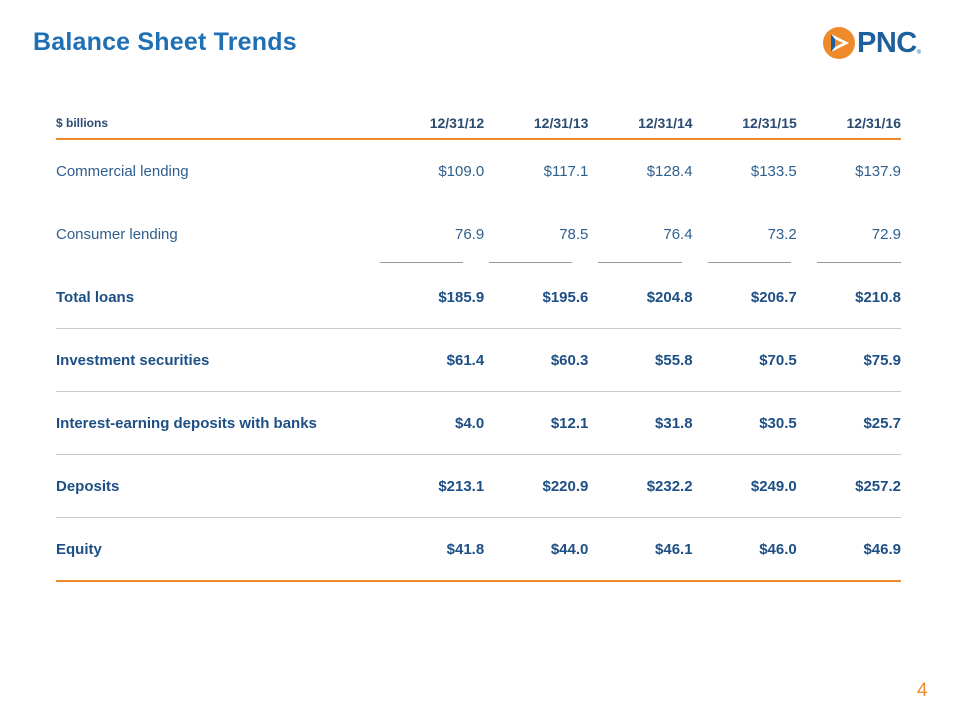 The height and width of the screenshot is (720, 960). What do you see at coordinates (536, 360) in the screenshot?
I see `cell-value: $60.3` at bounding box center [536, 360].